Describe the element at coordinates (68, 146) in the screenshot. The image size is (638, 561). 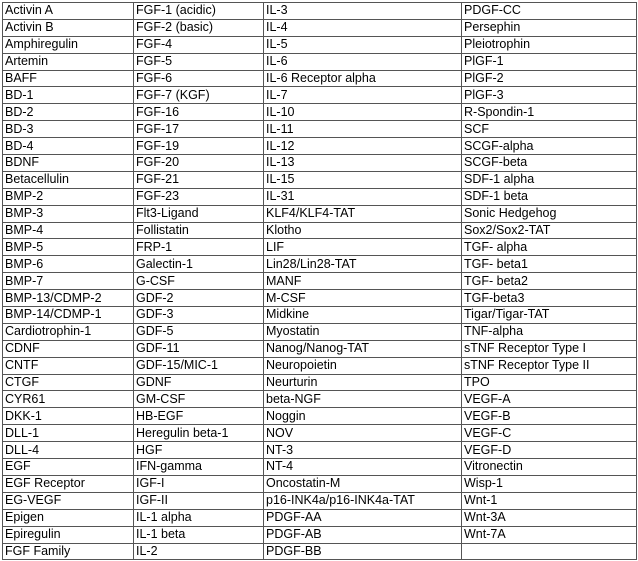
I see `table-cell: BD-4` at that location.